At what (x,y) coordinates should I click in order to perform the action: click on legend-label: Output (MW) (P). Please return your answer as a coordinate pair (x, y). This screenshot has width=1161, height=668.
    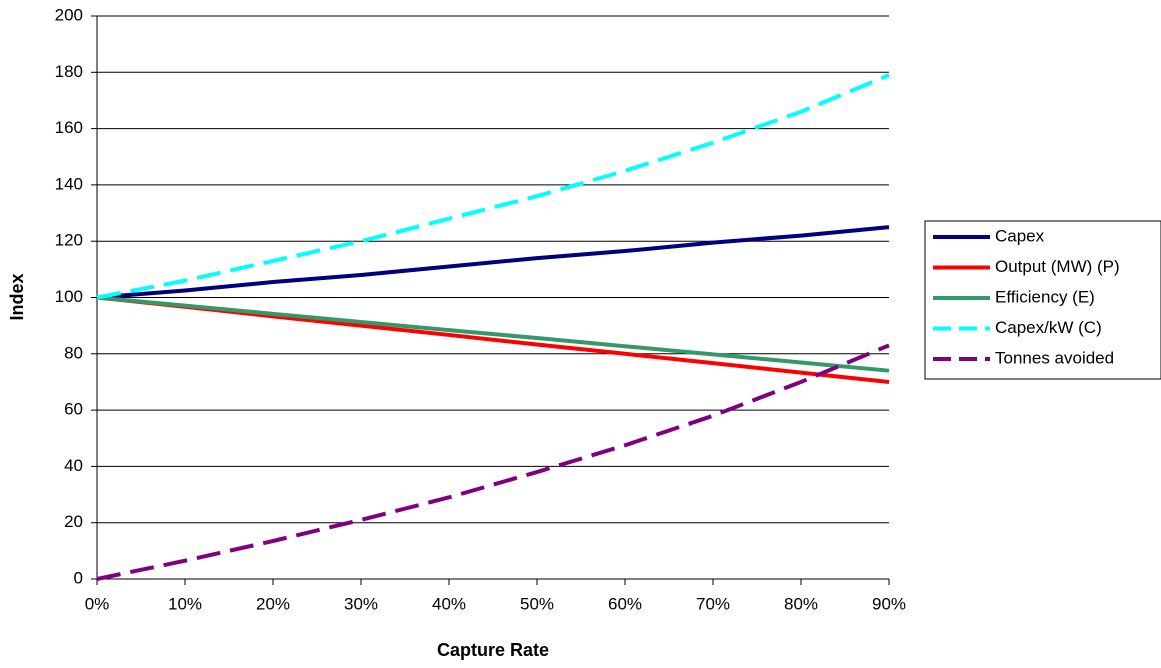
    Looking at the image, I should click on (1057, 266).